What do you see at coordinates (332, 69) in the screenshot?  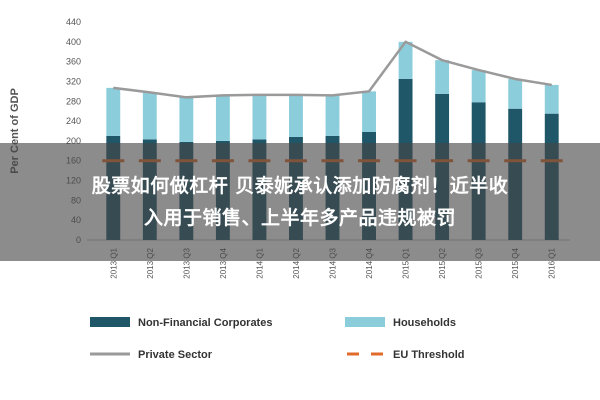 I see `private-sector-line` at bounding box center [332, 69].